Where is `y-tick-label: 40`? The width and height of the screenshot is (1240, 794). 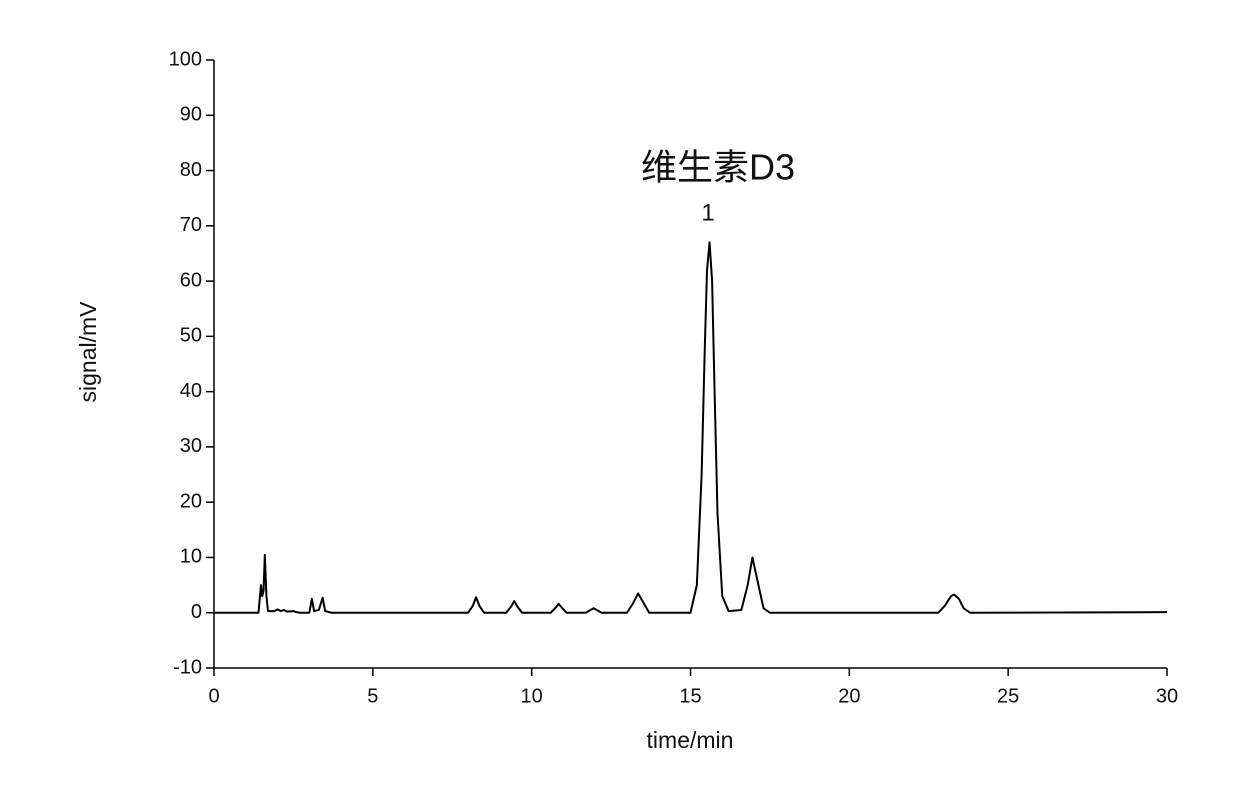
y-tick-label: 40 is located at coordinates (191, 391).